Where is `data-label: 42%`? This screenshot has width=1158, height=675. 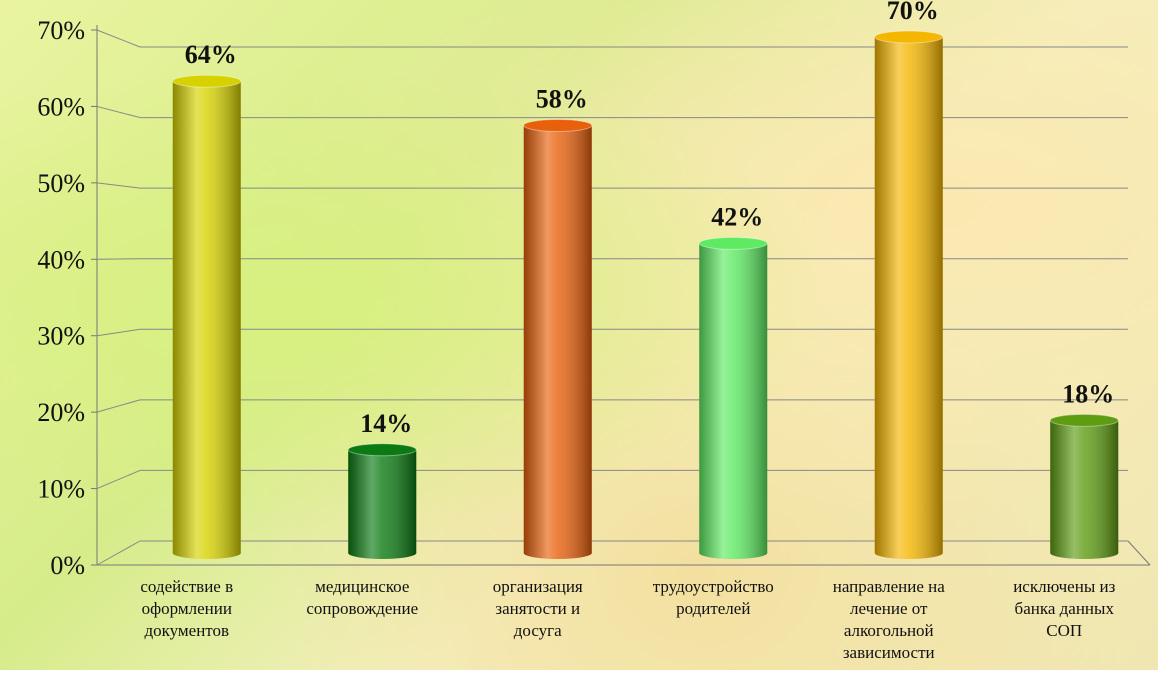
data-label: 42% is located at coordinates (737, 216).